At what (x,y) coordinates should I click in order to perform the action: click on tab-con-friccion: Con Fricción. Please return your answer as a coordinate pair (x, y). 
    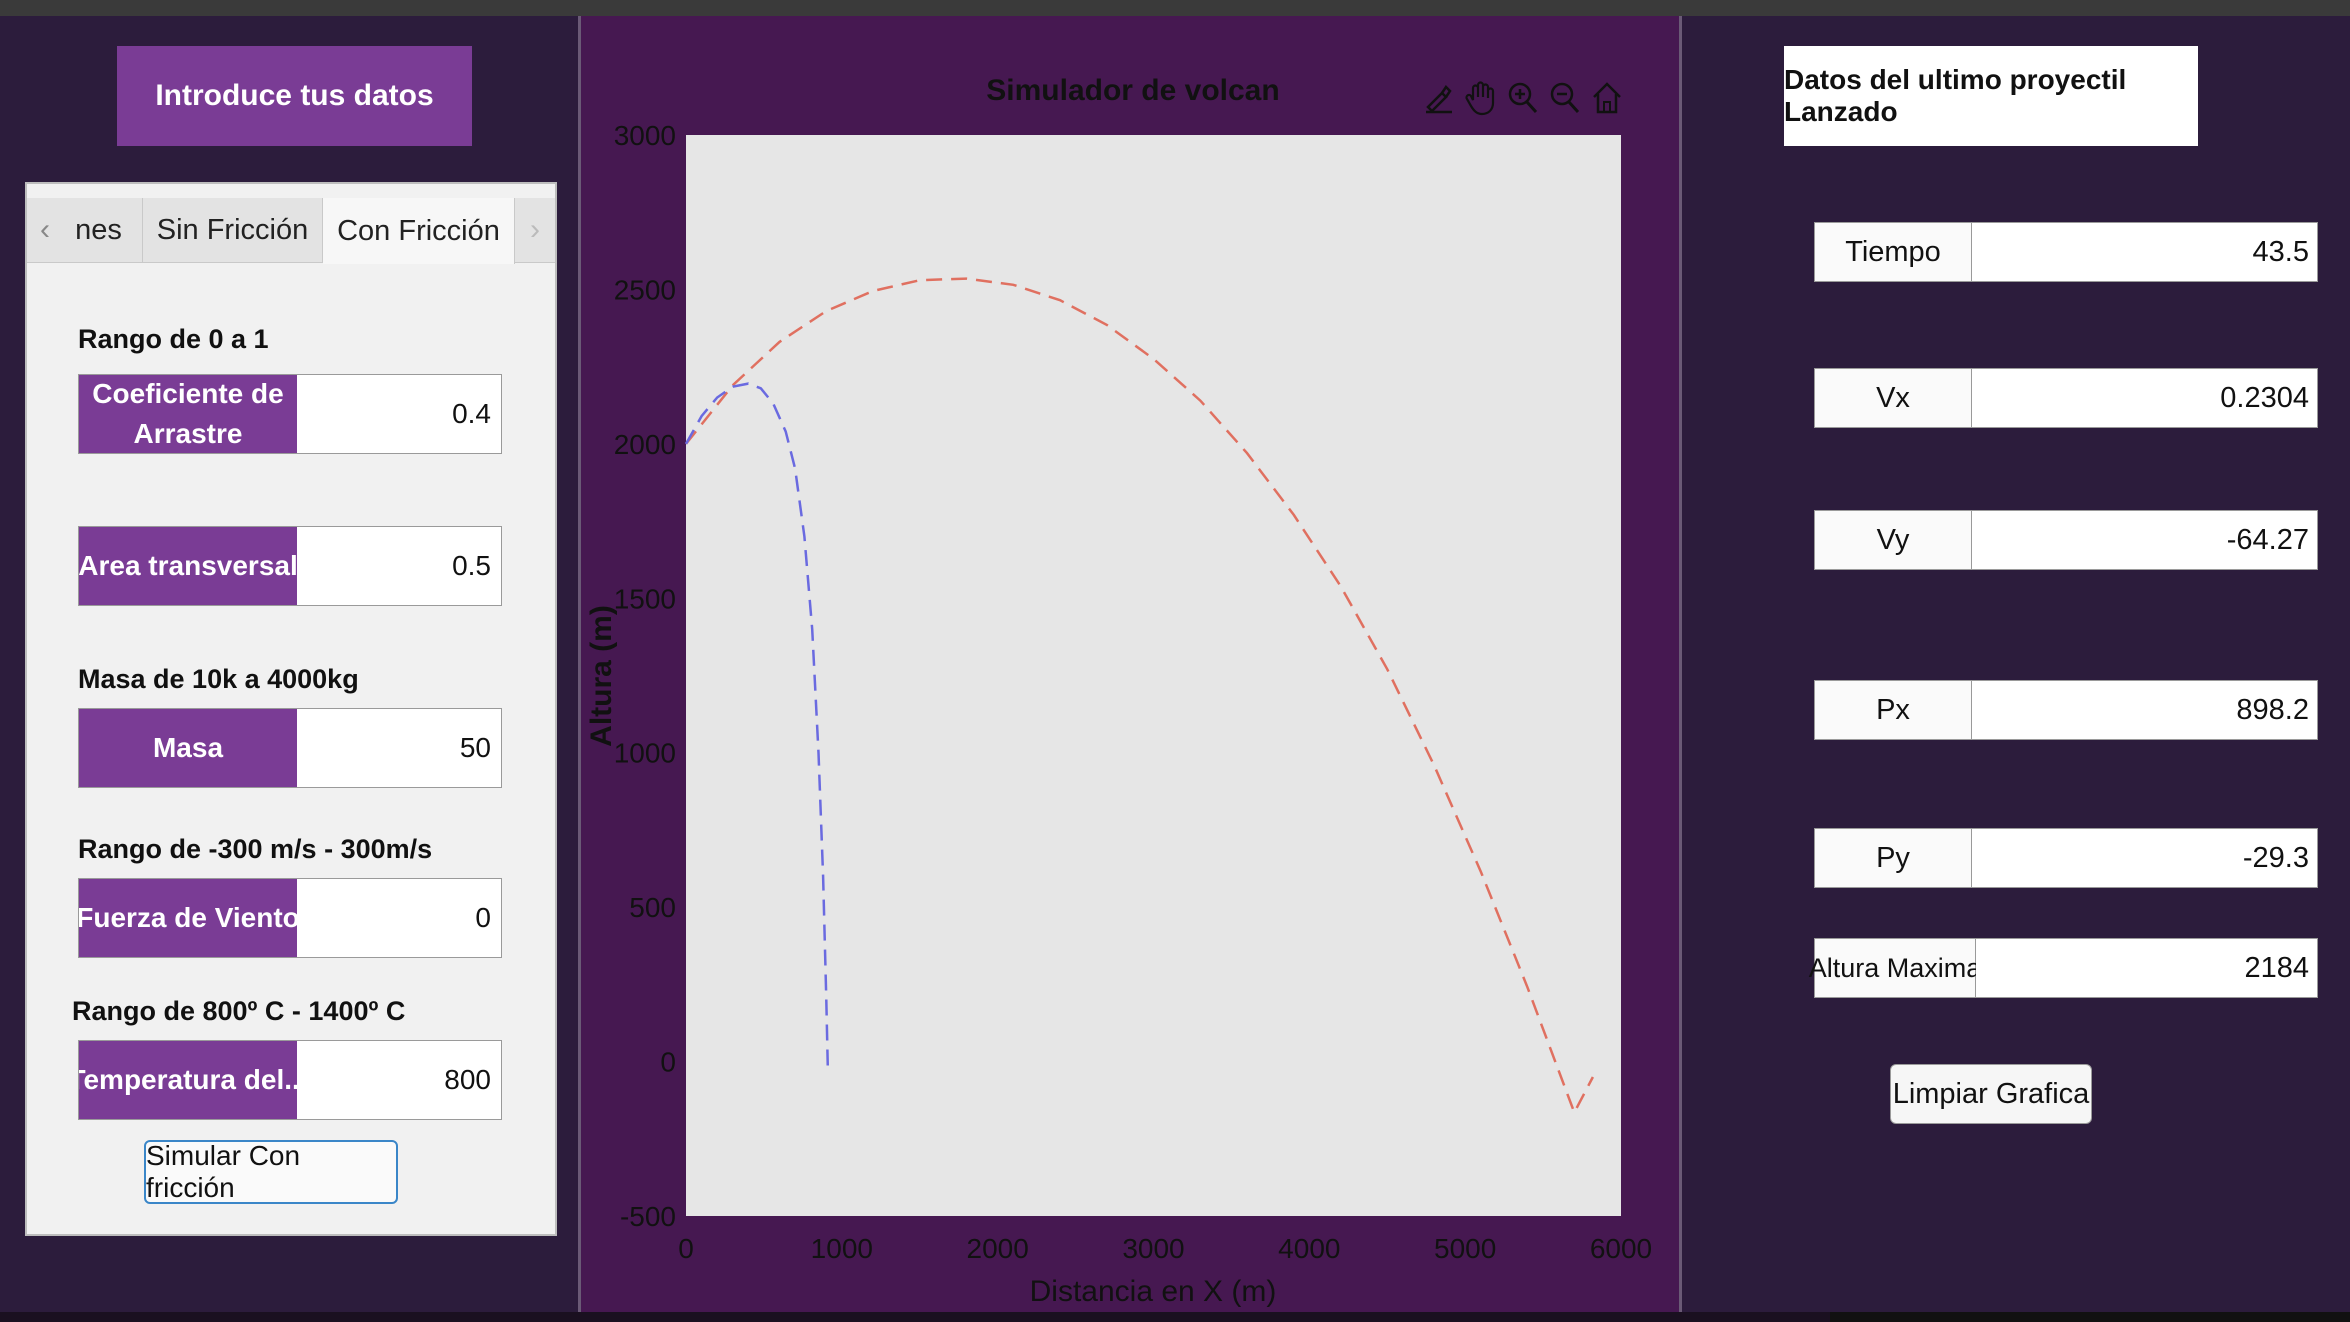
    Looking at the image, I should click on (419, 231).